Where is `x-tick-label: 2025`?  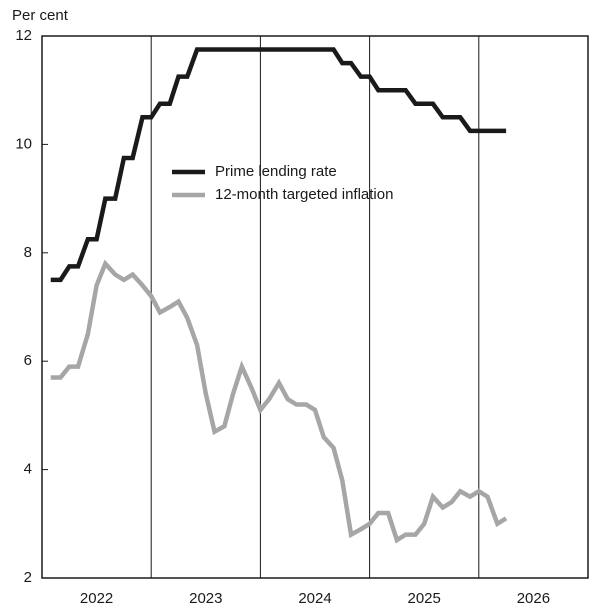
x-tick-label: 2025 is located at coordinates (424, 598).